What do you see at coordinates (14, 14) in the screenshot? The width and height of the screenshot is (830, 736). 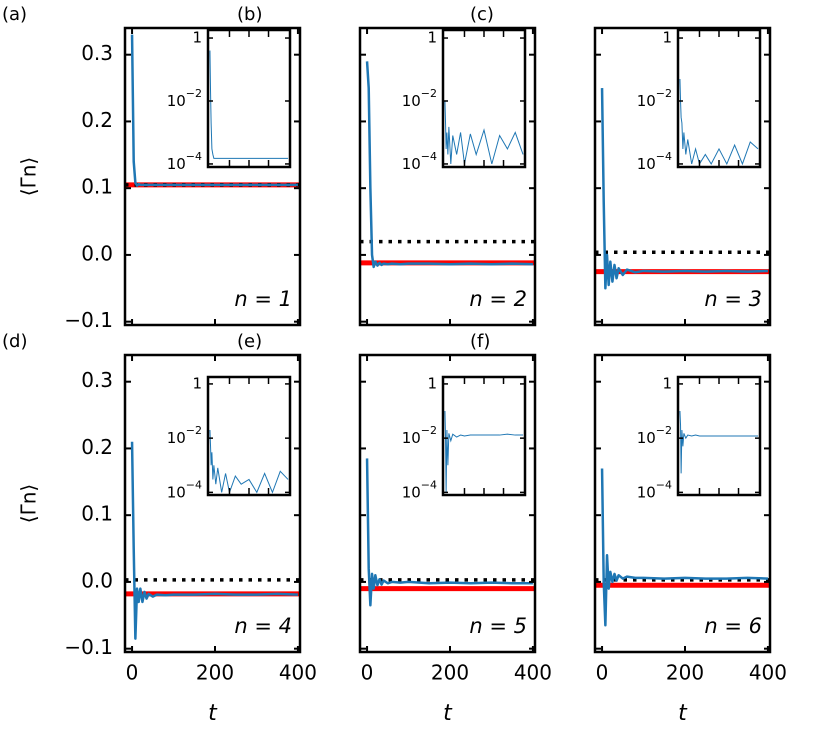 I see `panel-label: (a)` at bounding box center [14, 14].